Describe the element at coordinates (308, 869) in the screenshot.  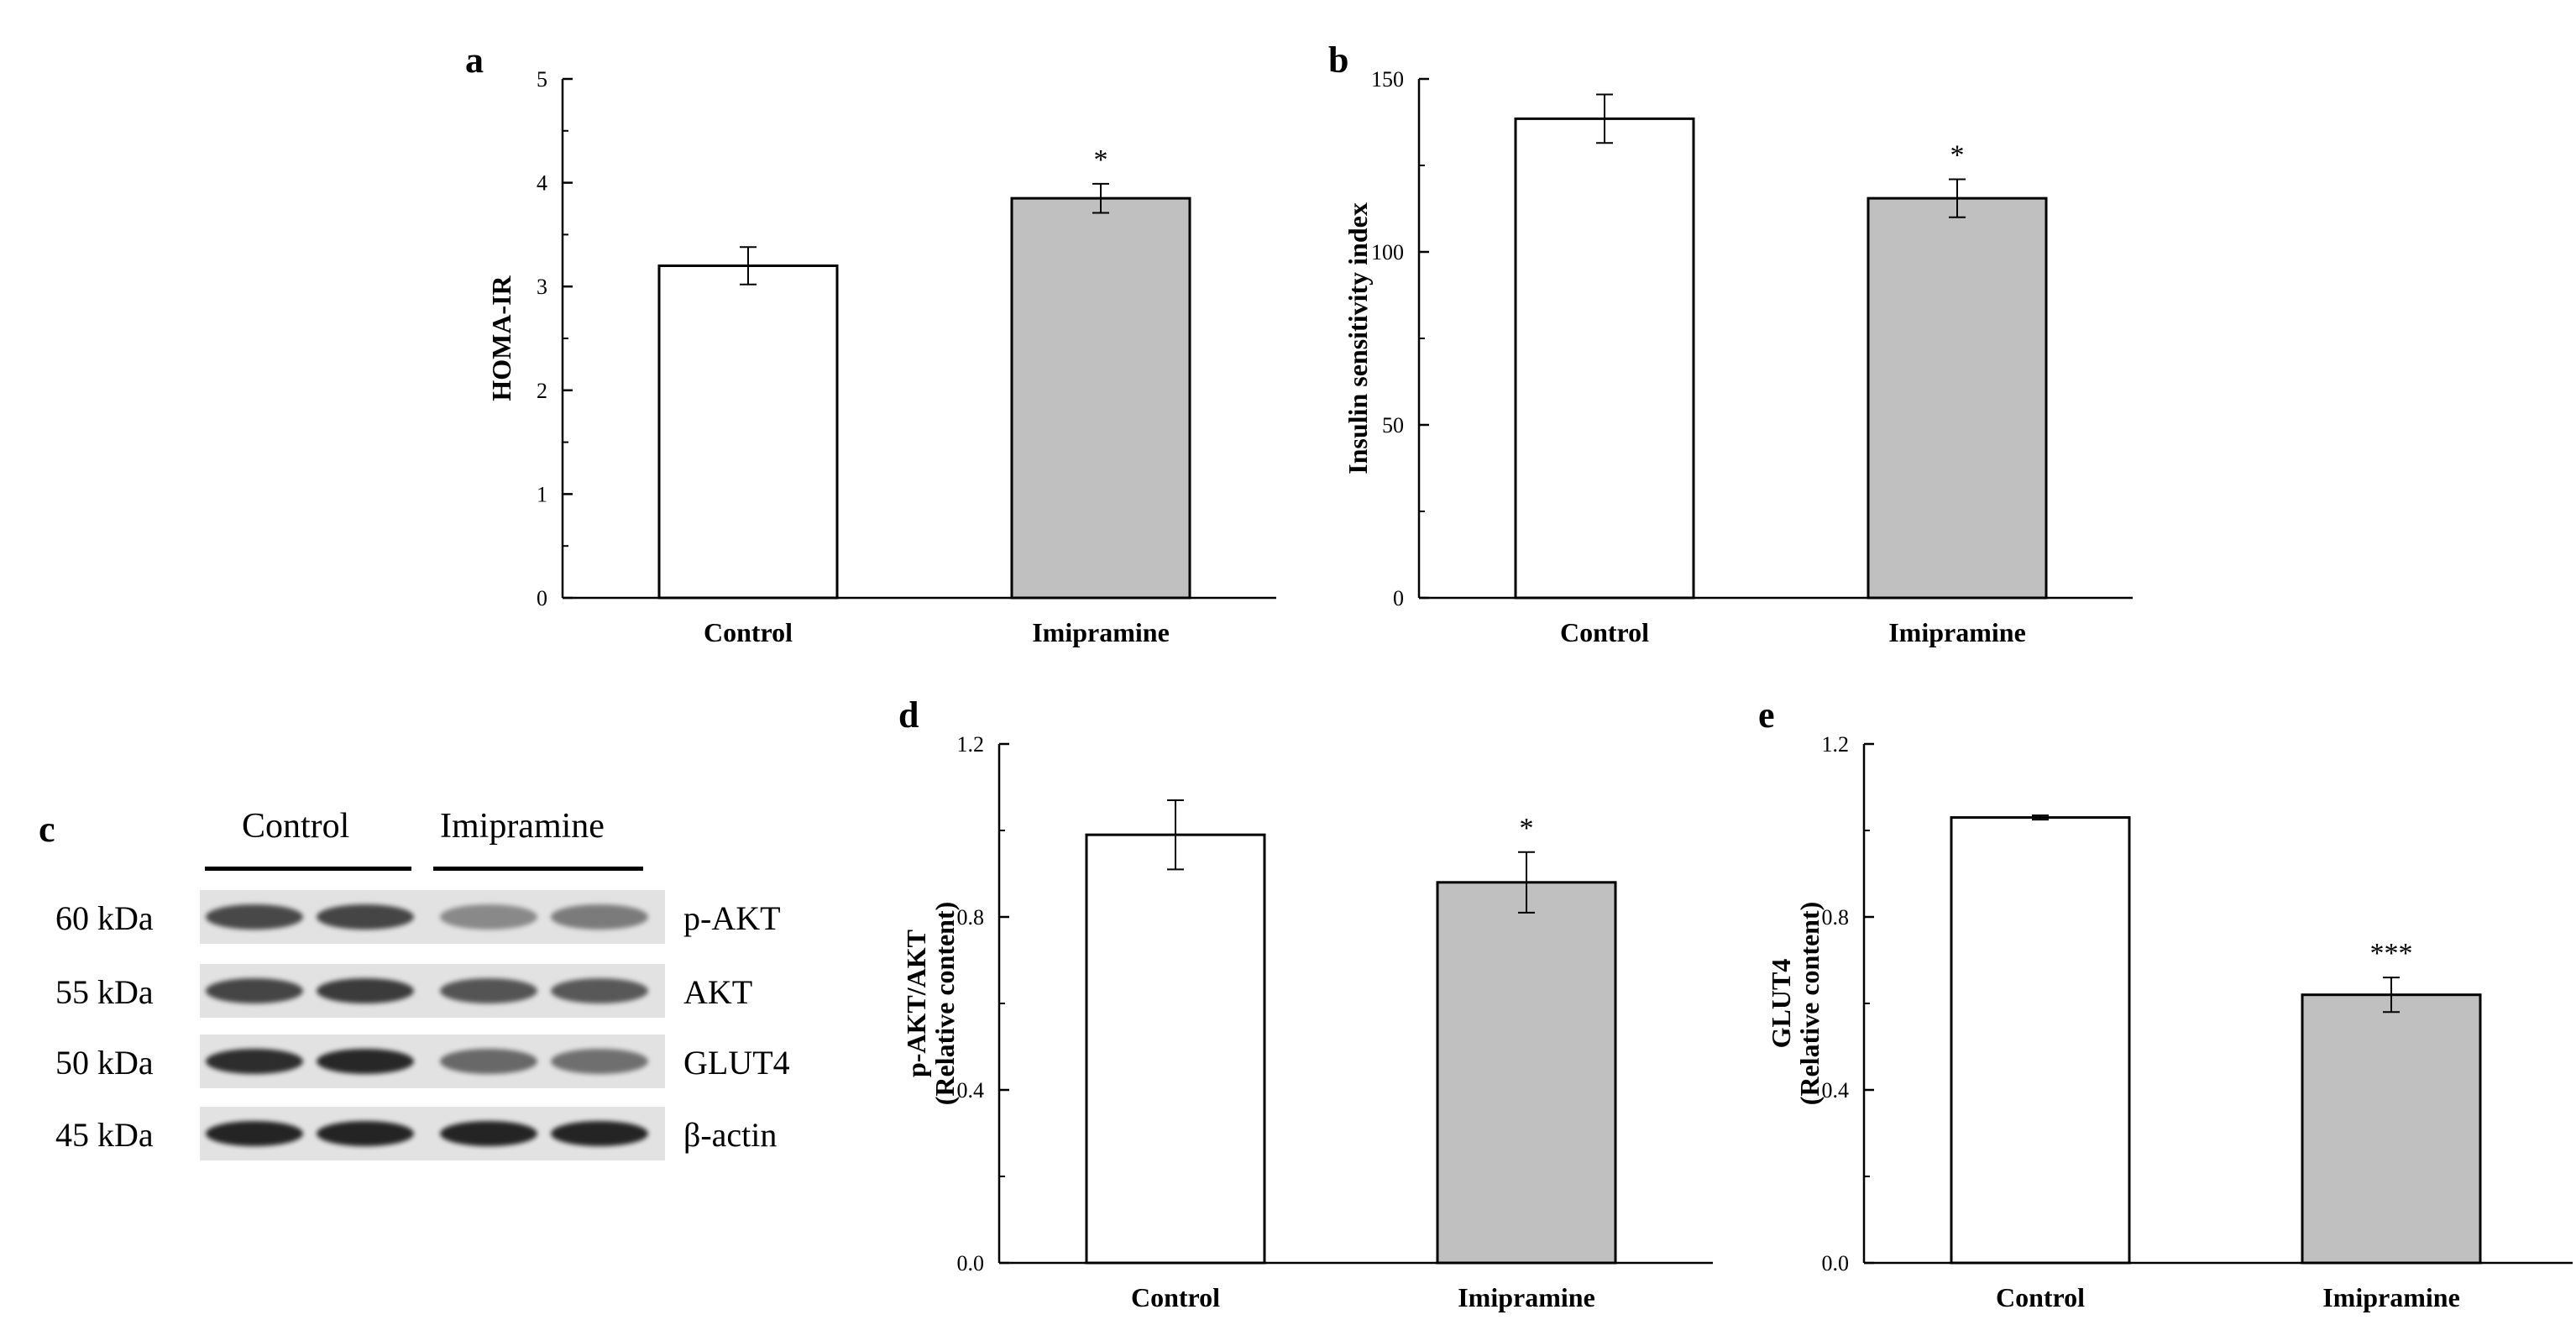
I see `blot-group-line-control` at that location.